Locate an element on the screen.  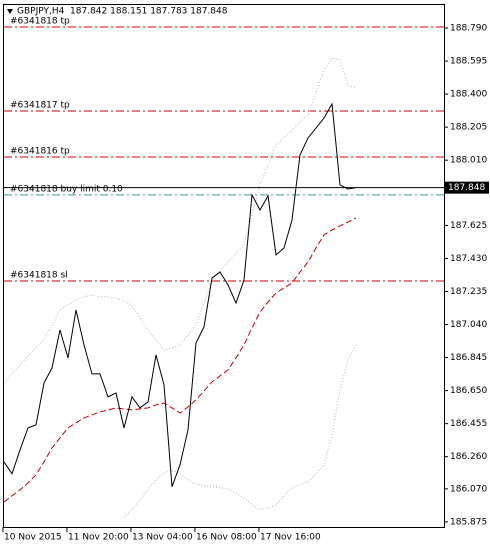
x-tick-label: 16 Nov 08:00 is located at coordinates (226, 538).